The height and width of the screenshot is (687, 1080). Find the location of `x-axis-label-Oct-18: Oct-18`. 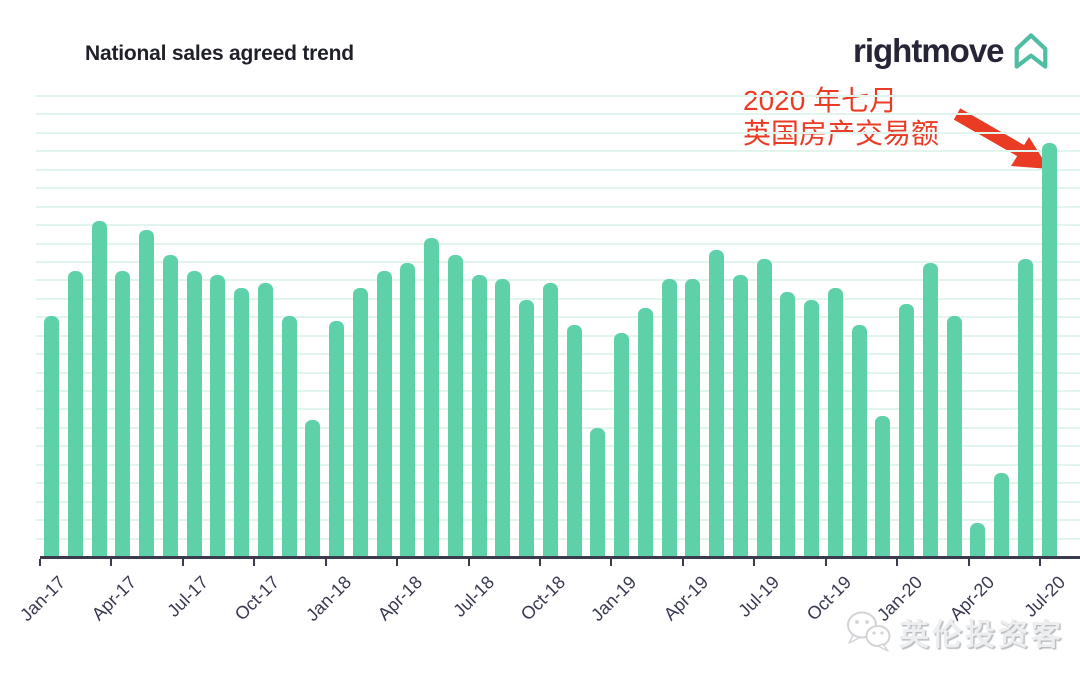

x-axis-label-Oct-18: Oct-18 is located at coordinates (543, 598).